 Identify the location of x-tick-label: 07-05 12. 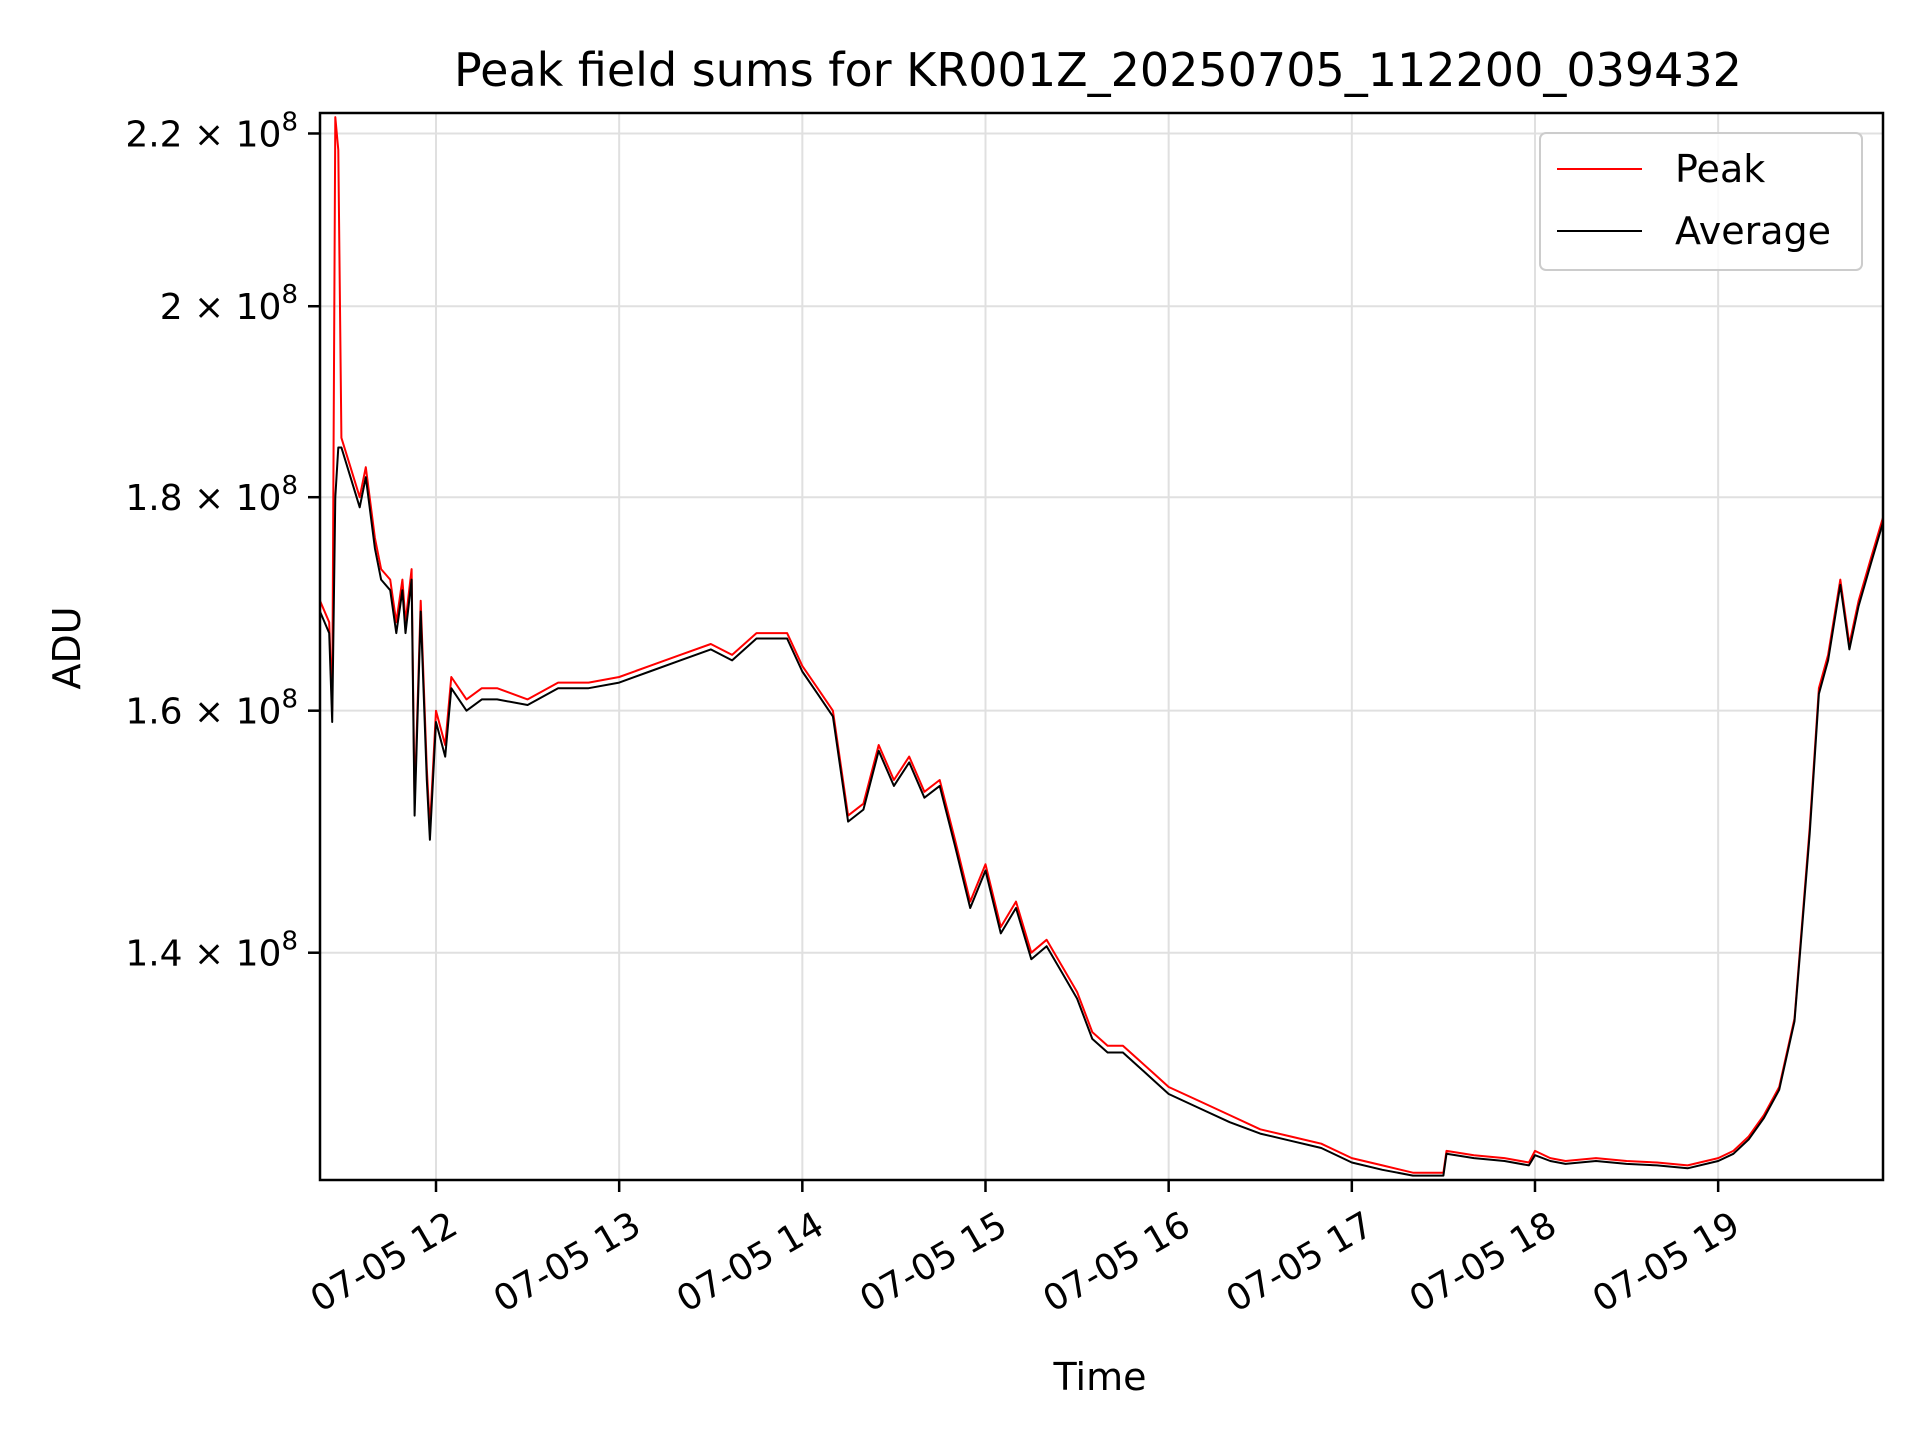
(384, 1262).